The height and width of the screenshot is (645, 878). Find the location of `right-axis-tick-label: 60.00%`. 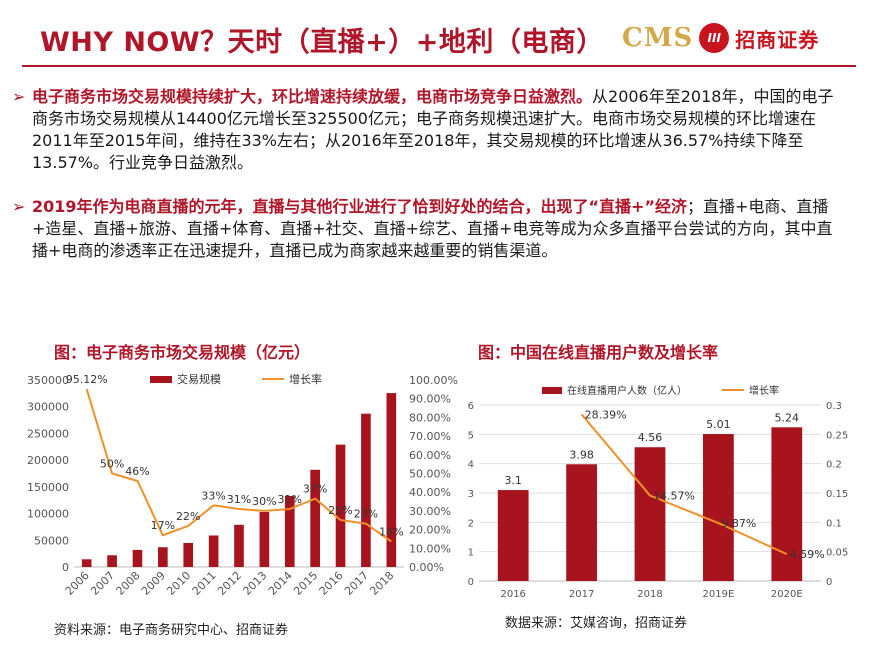

right-axis-tick-label: 60.00% is located at coordinates (430, 455).